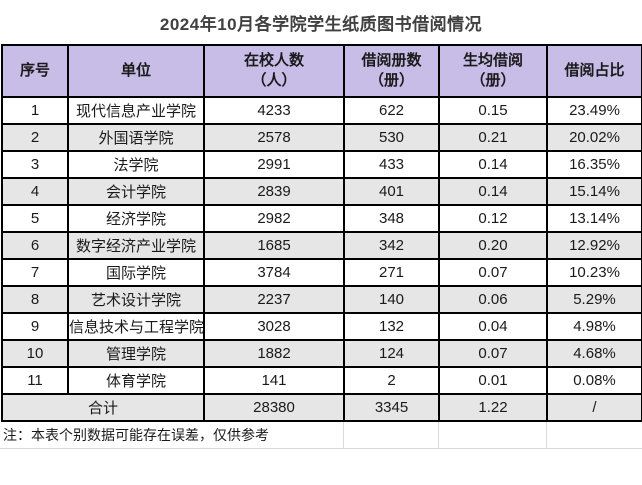 This screenshot has height=485, width=642. I want to click on table-row-6: 6 数字经济产业学院 1685 342 0.20 12.92%, so click(321, 245).